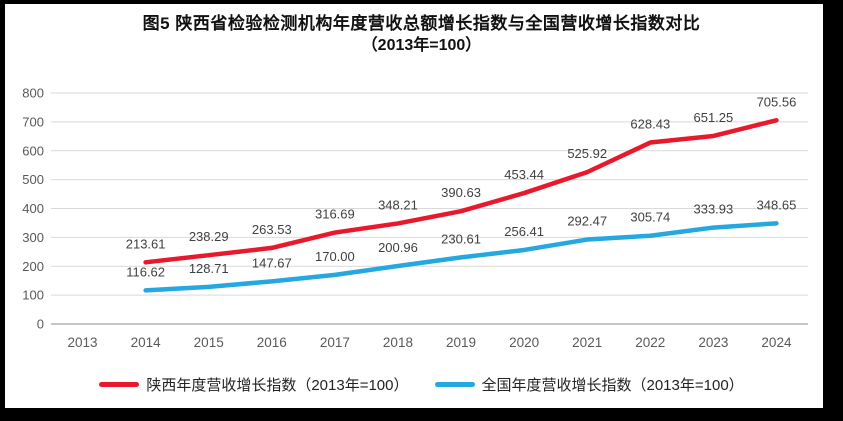  What do you see at coordinates (33, 295) in the screenshot?
I see `y-axis-tick-label: 100` at bounding box center [33, 295].